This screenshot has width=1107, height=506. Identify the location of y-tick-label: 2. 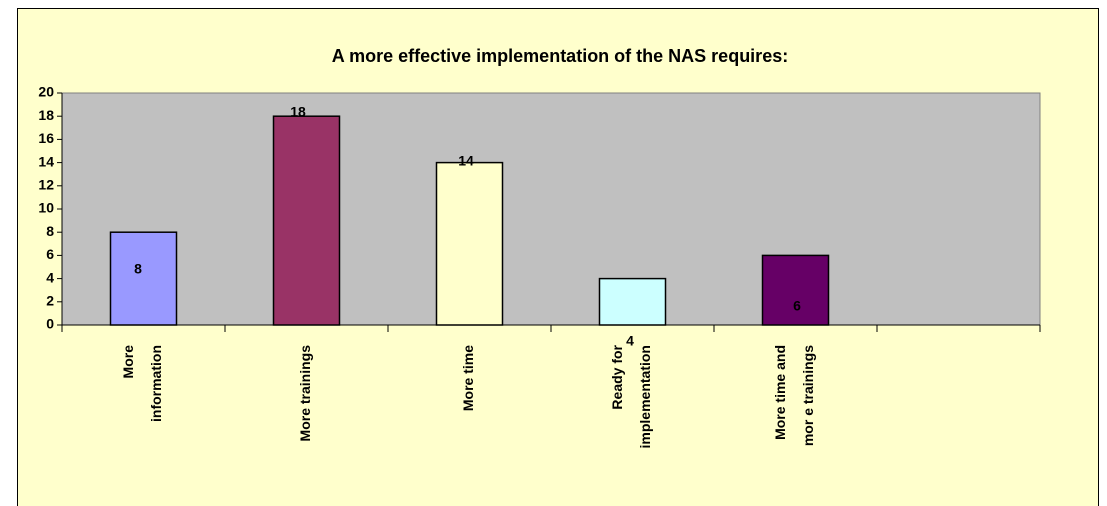
(50, 301).